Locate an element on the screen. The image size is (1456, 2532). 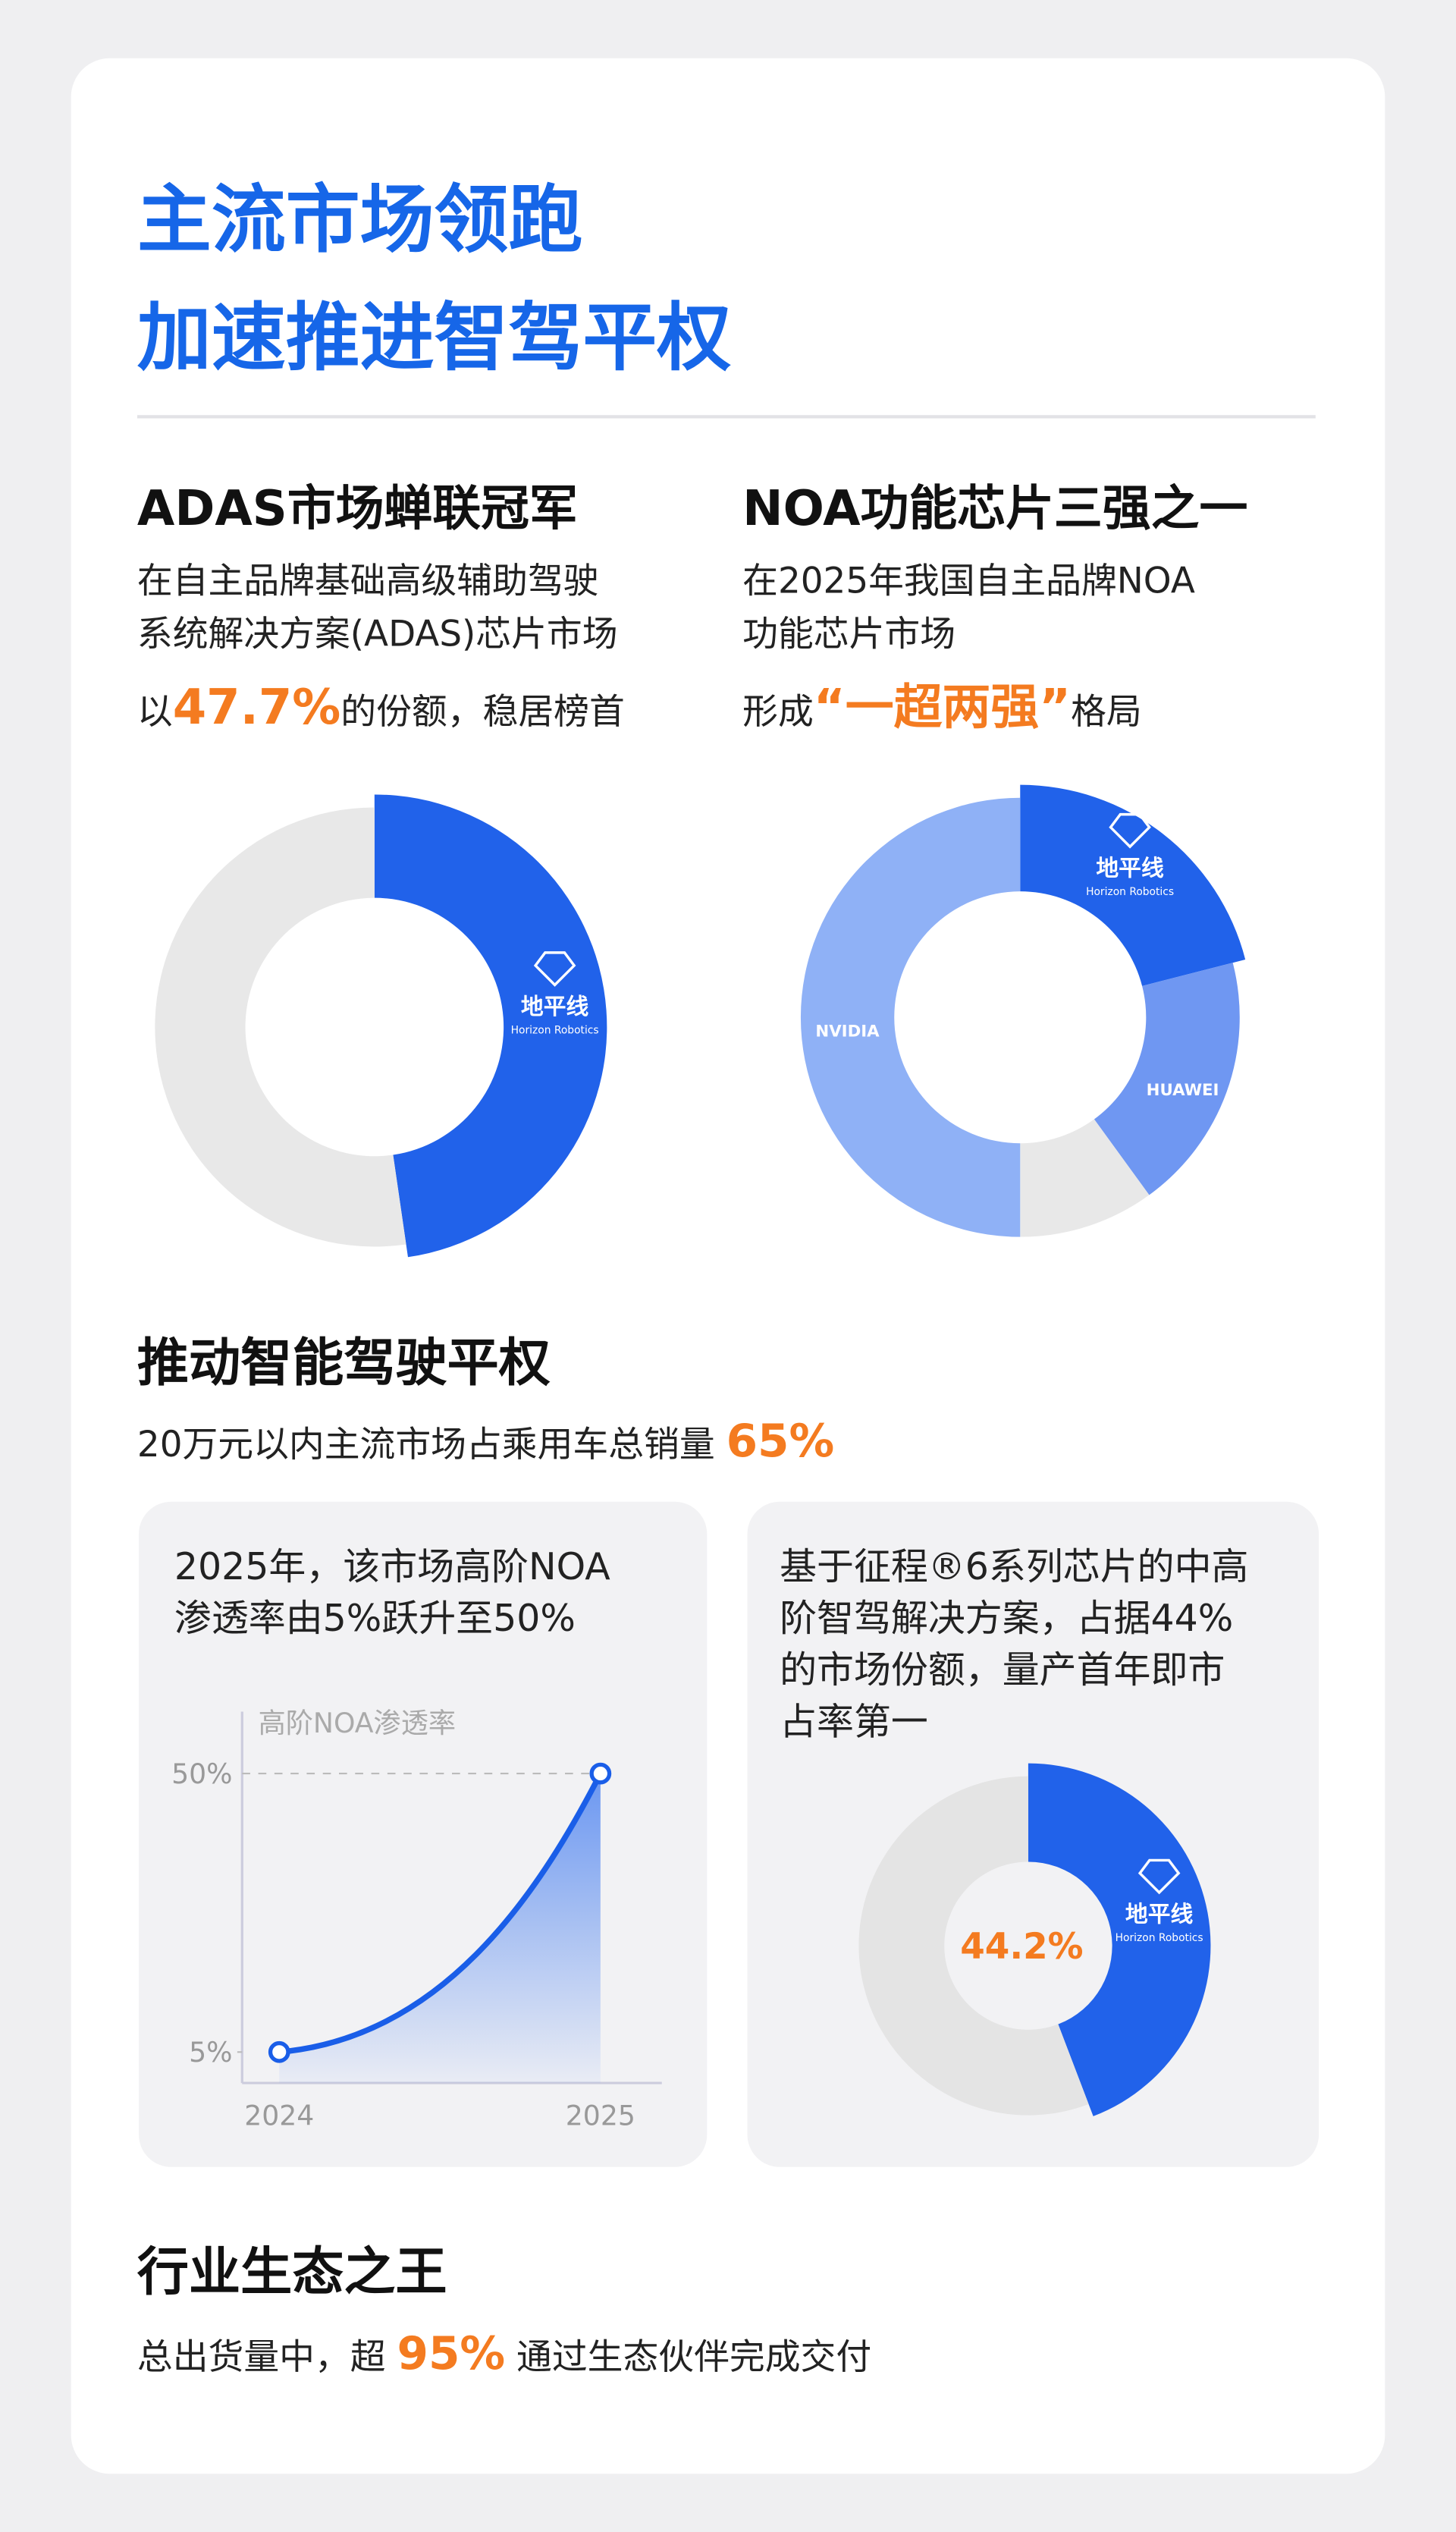
highlight: “一超两强” is located at coordinates (942, 708).